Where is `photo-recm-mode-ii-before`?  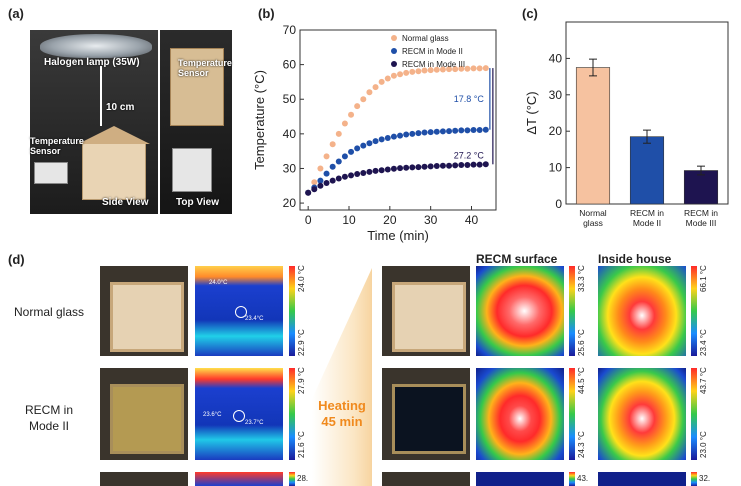
photo-recm-mode-ii-before is located at coordinates (144, 414).